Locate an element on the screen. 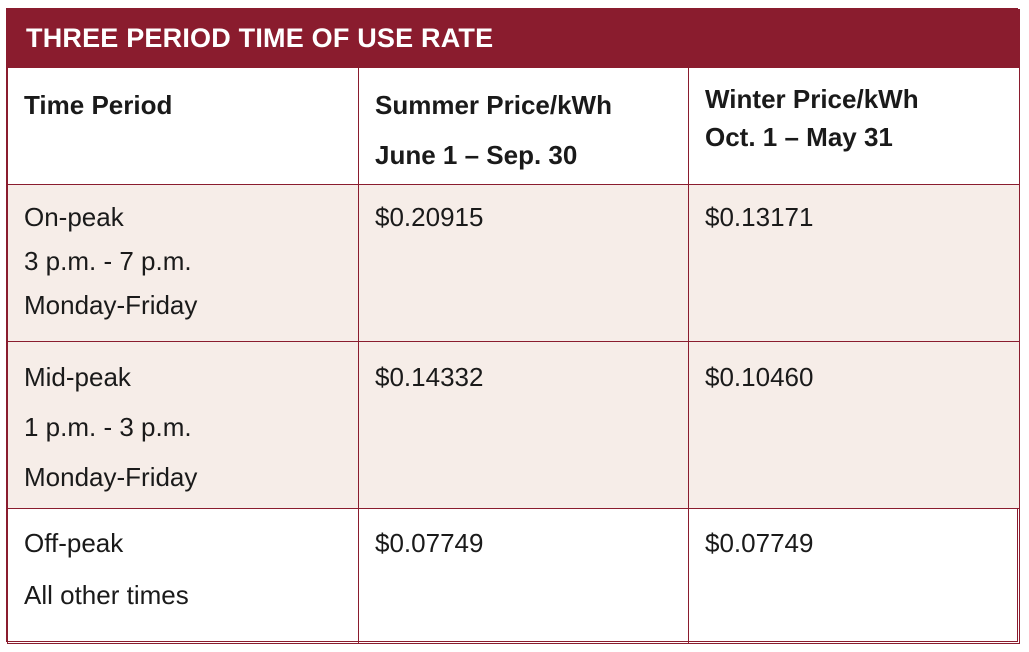 This screenshot has width=1029, height=652. table-title: THREE PERIOD TIME OF USE RATE is located at coordinates (513, 38).